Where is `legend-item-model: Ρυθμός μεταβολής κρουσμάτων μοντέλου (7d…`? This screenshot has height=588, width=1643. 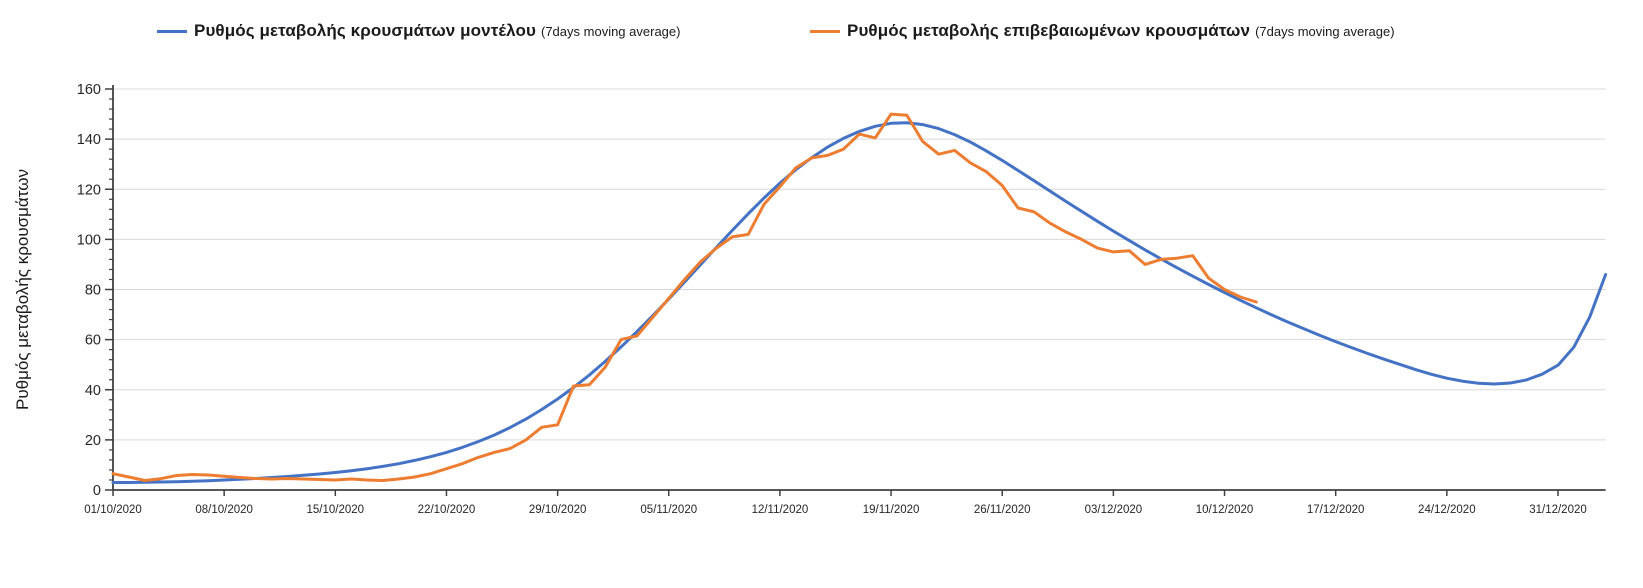 legend-item-model: Ρυθμός μεταβολής κρουσμάτων μοντέλου (7d… is located at coordinates (418, 31).